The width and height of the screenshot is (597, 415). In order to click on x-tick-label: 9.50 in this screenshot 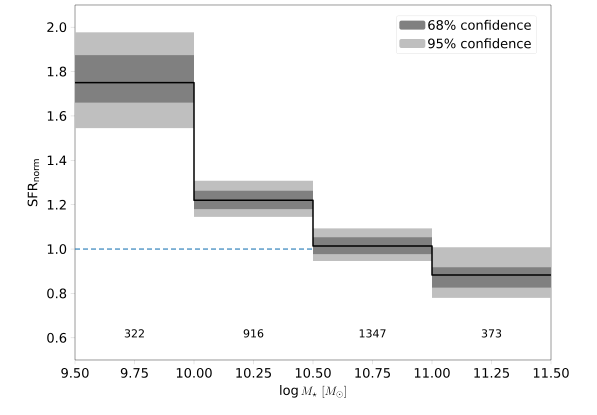, I will do `click(75, 373)`.